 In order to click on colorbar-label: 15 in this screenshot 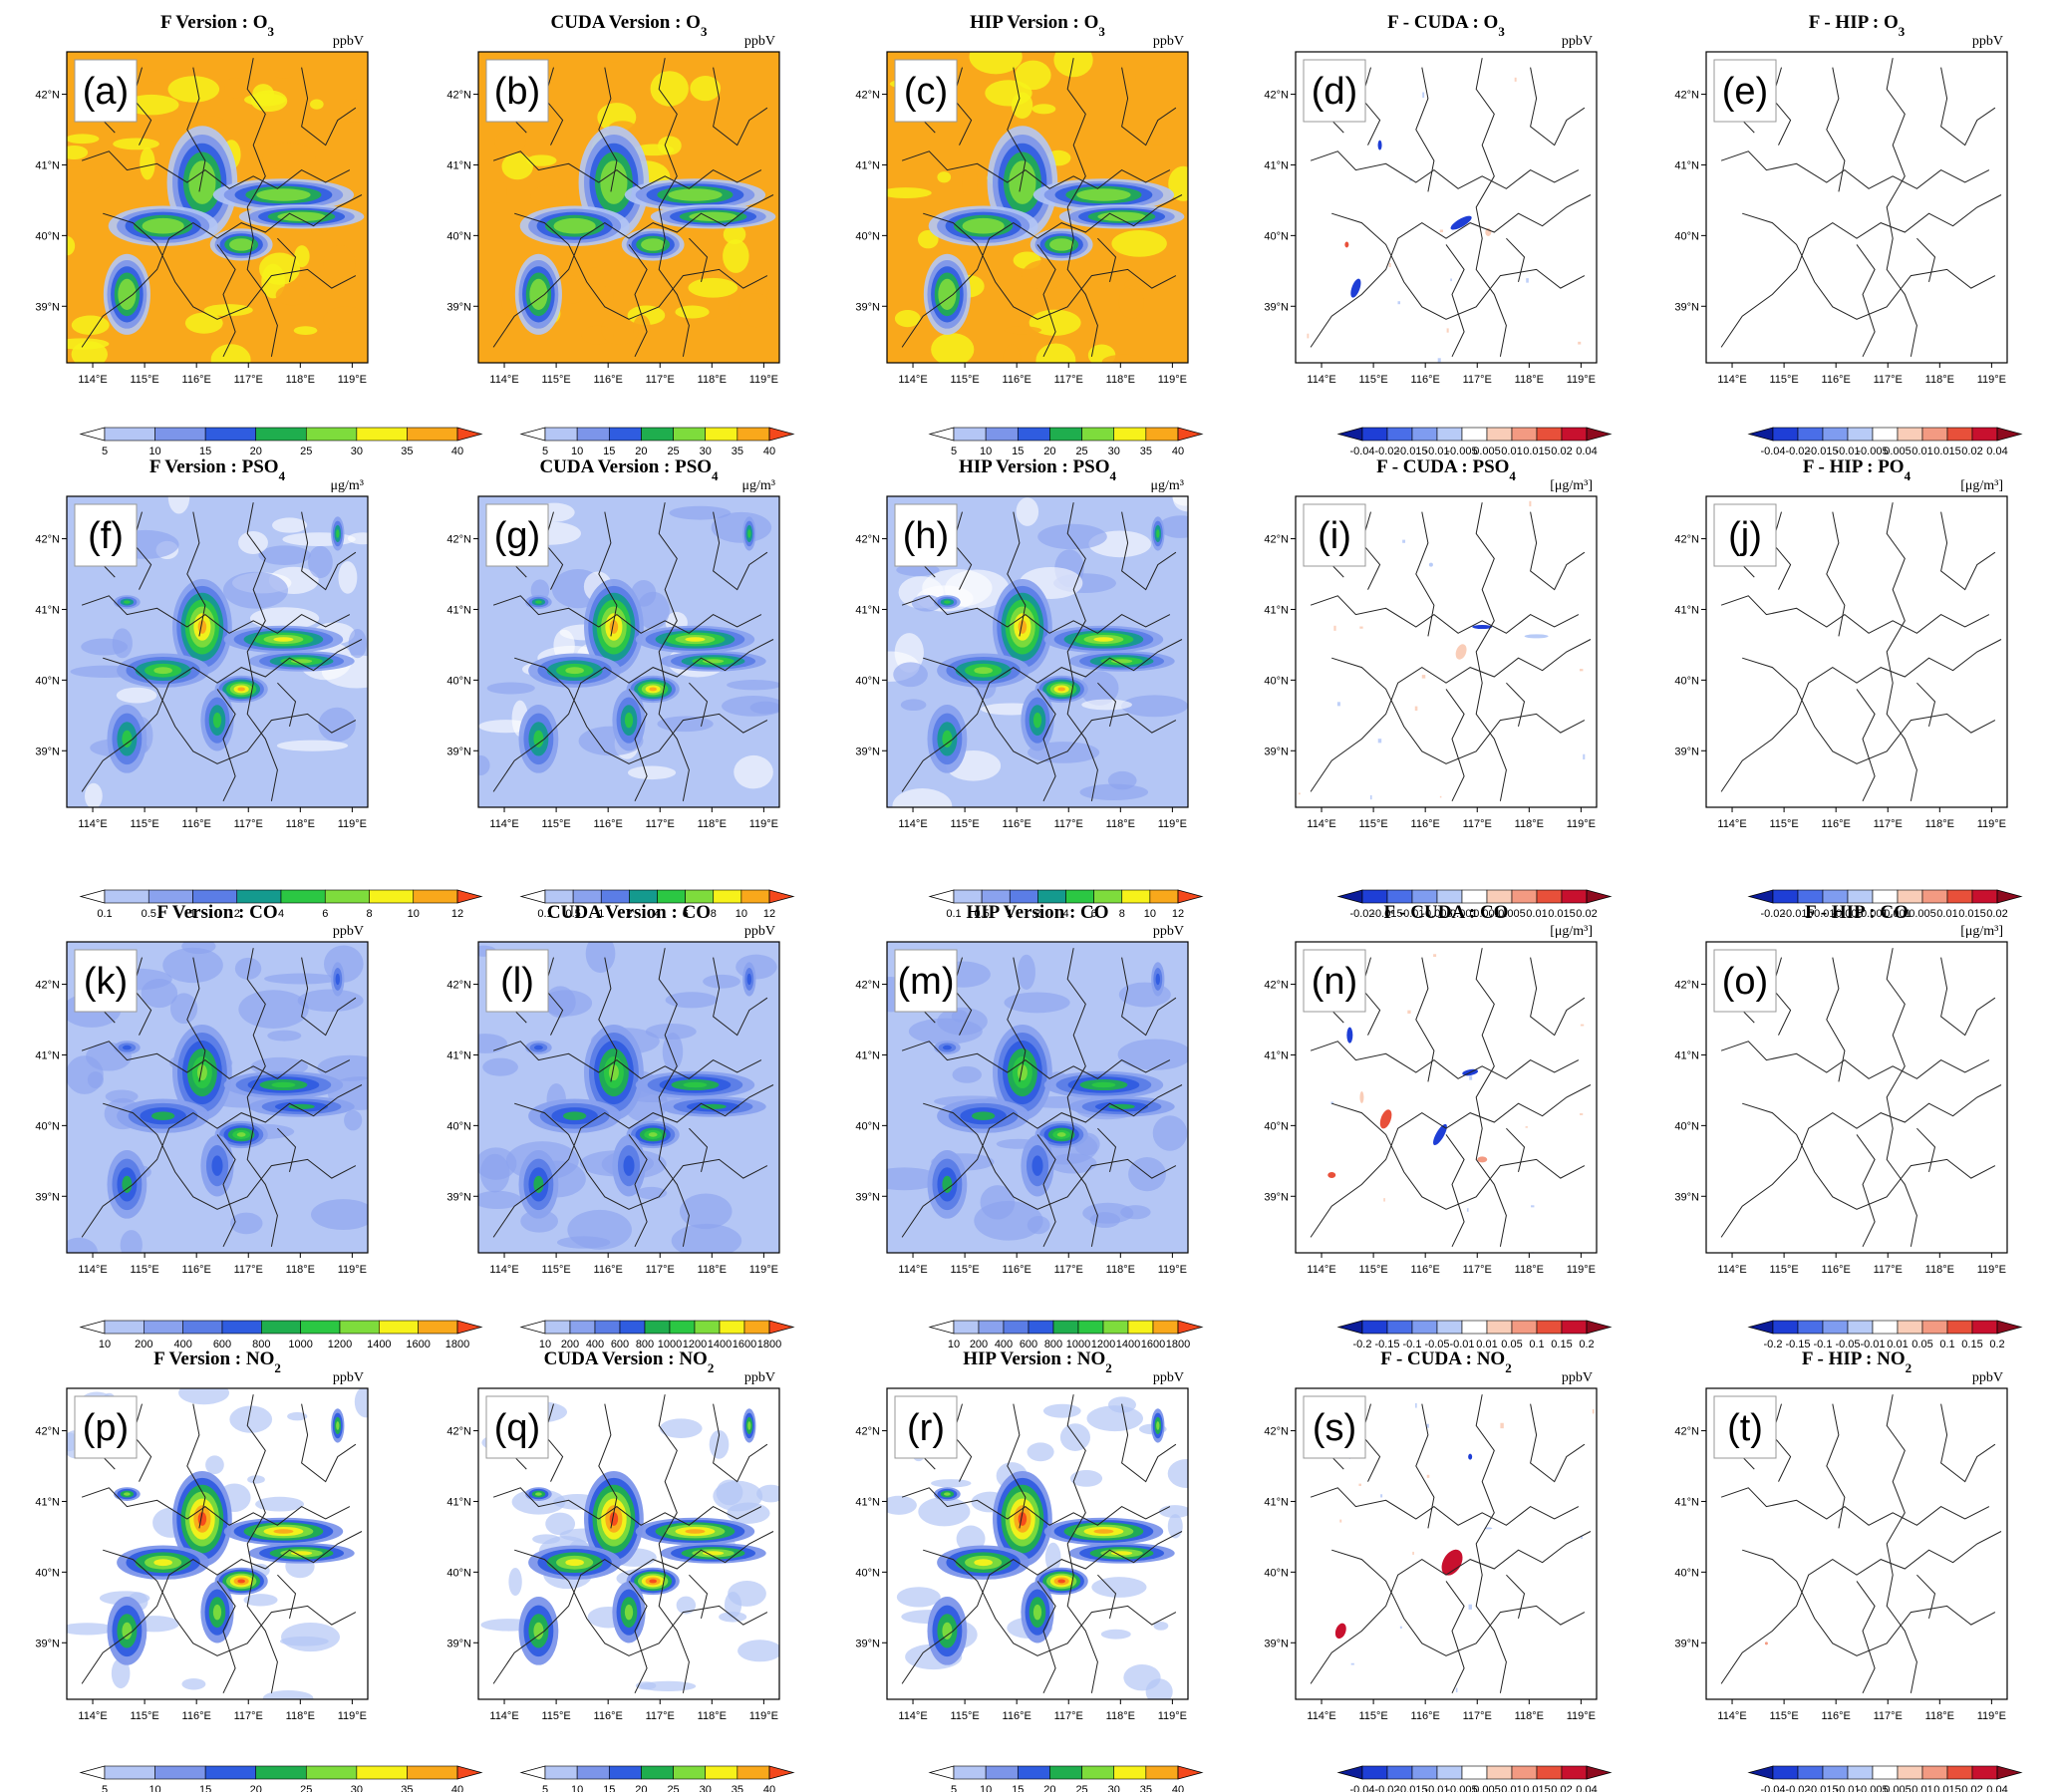, I will do `click(1018, 451)`.